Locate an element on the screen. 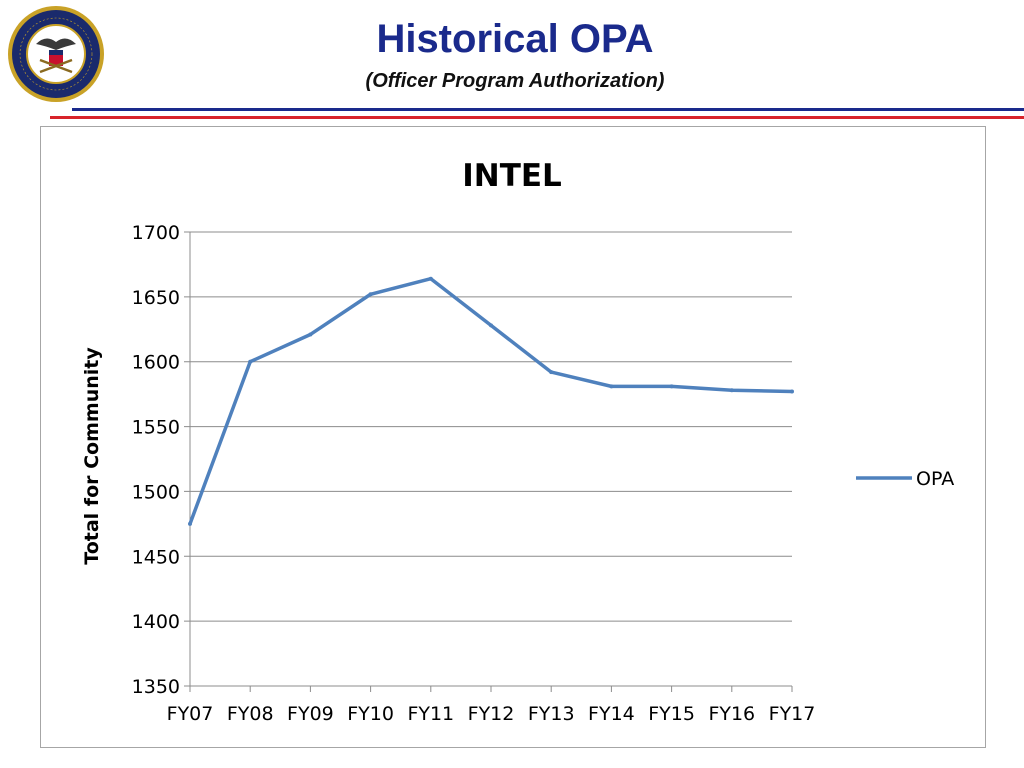  page-title: Historical OPA is located at coordinates (515, 39).